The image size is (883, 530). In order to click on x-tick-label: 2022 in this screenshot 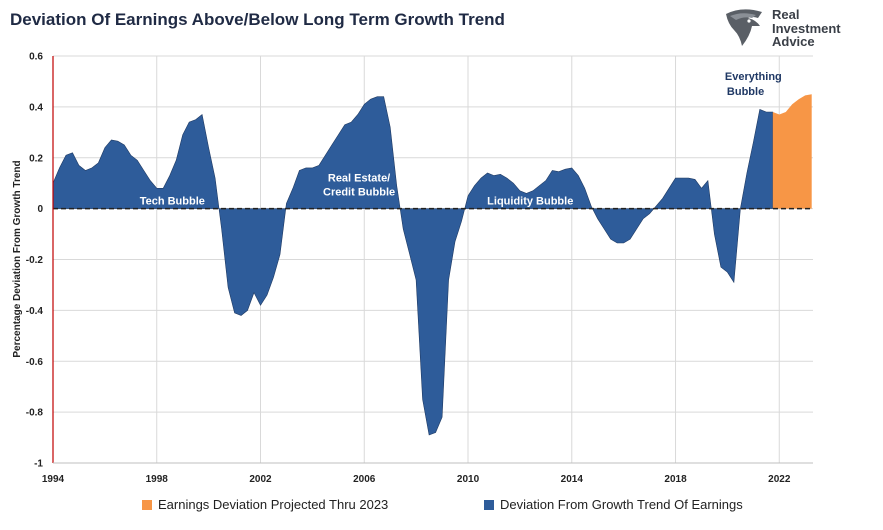, I will do `click(779, 479)`.